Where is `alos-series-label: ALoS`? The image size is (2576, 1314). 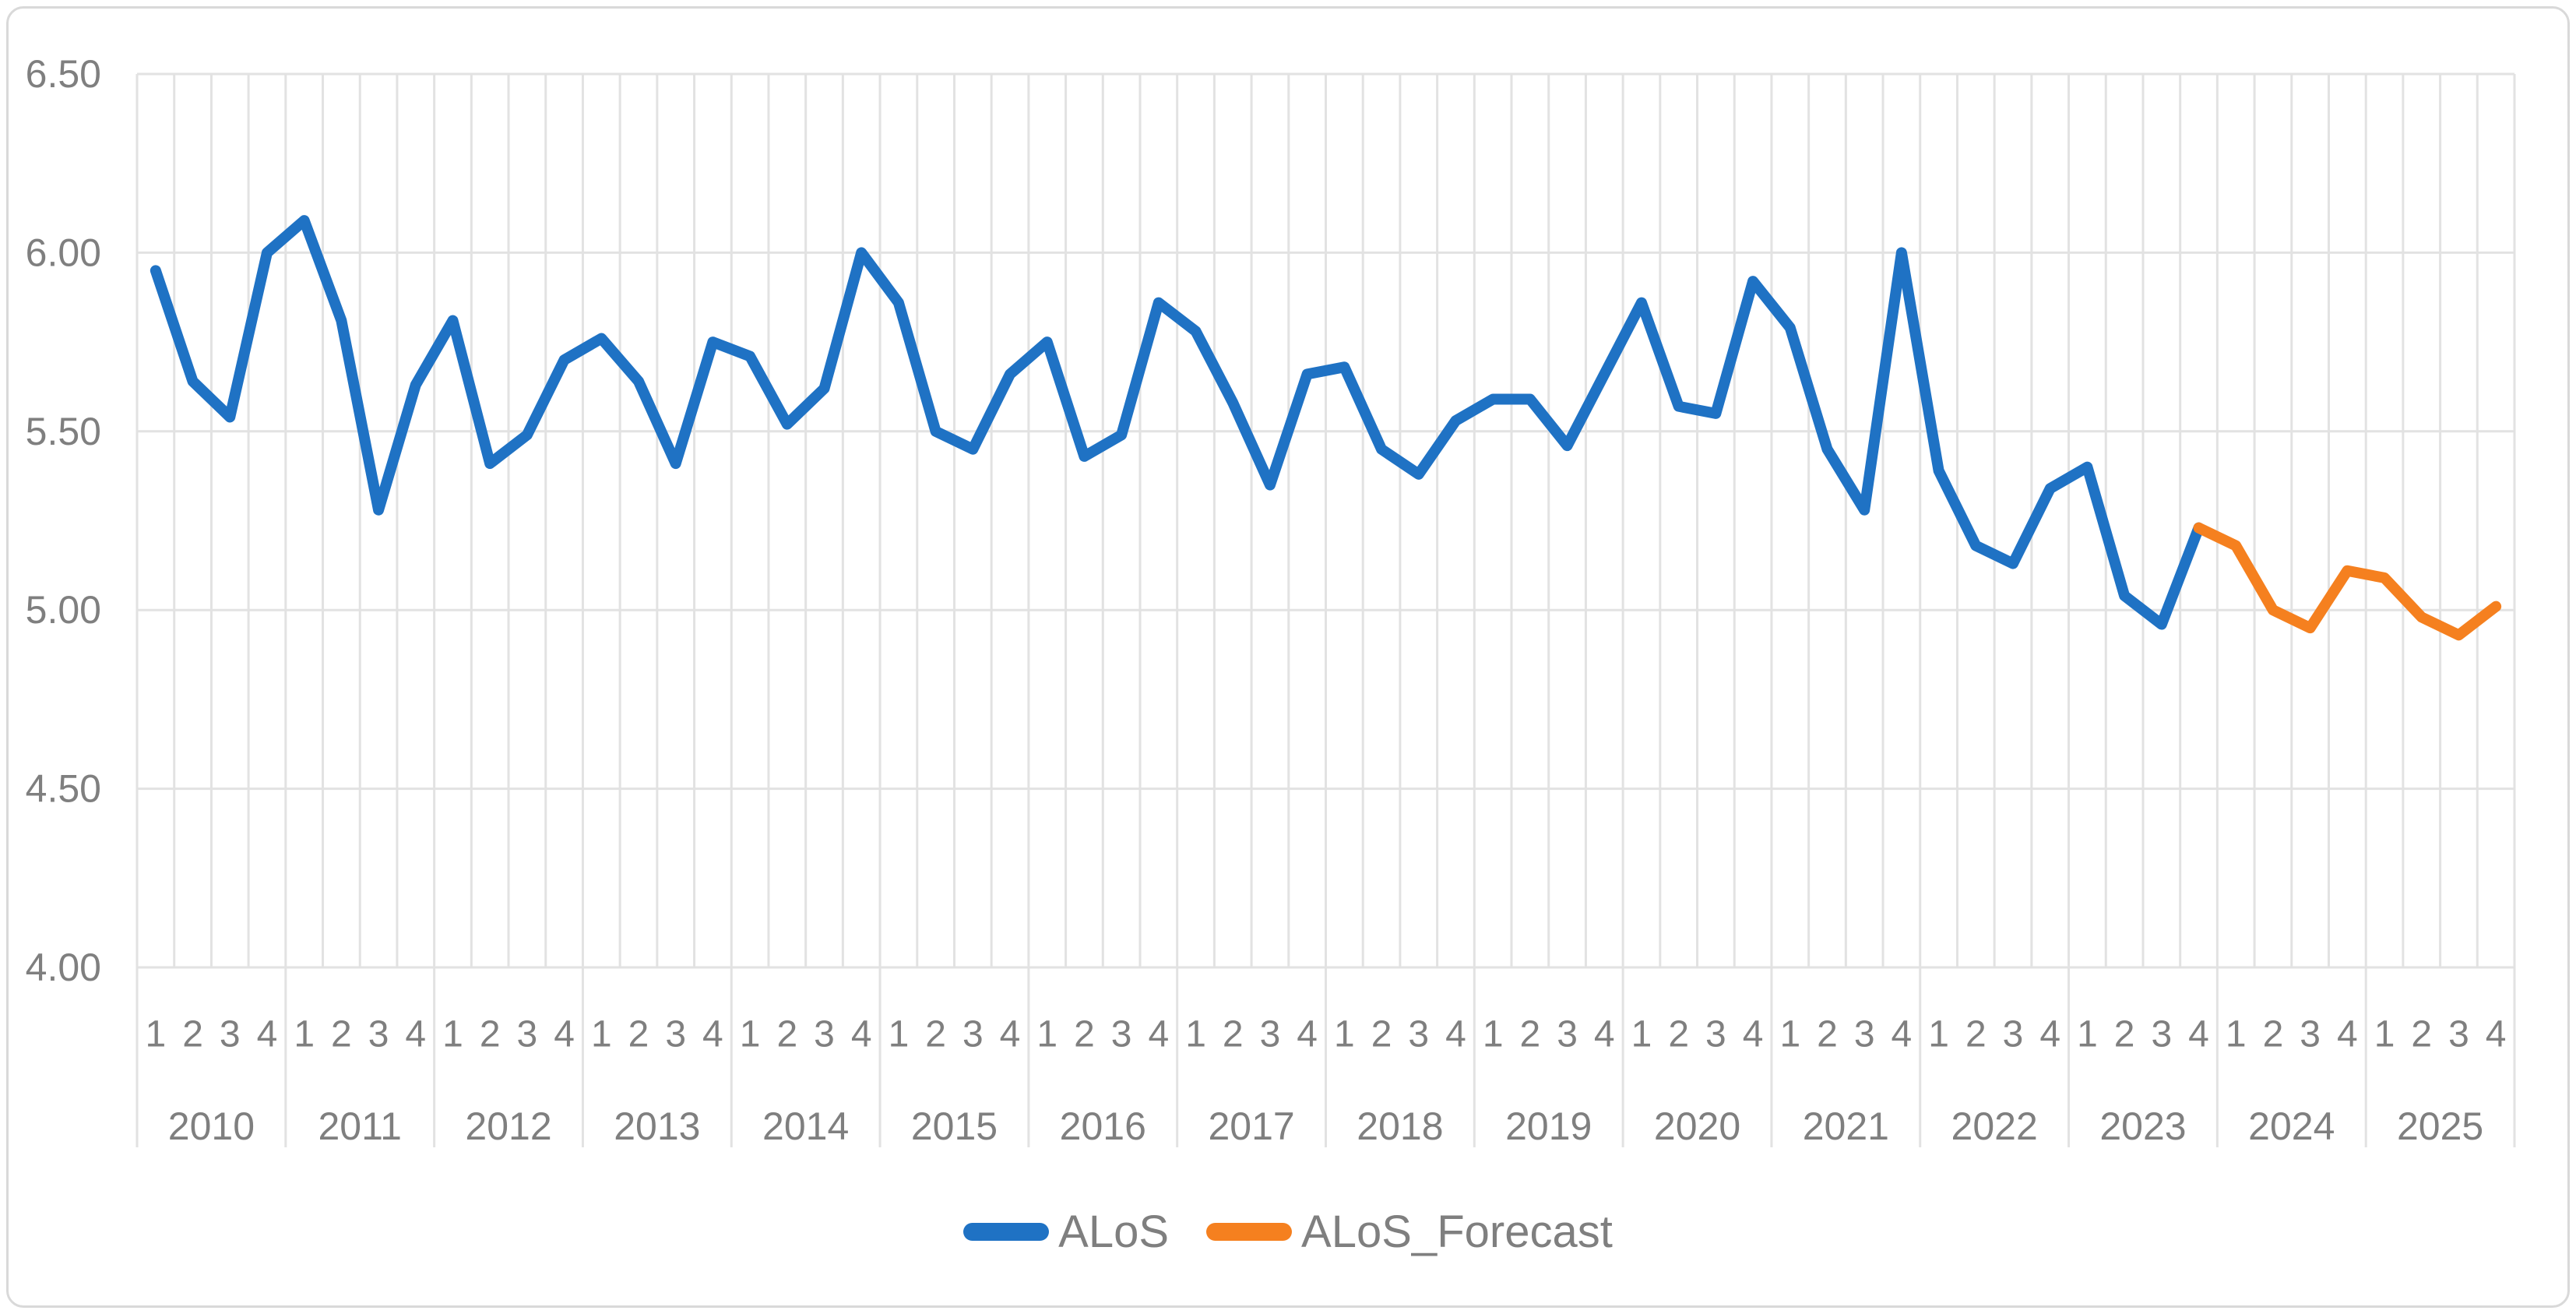 alos-series-label: ALoS is located at coordinates (1114, 1231).